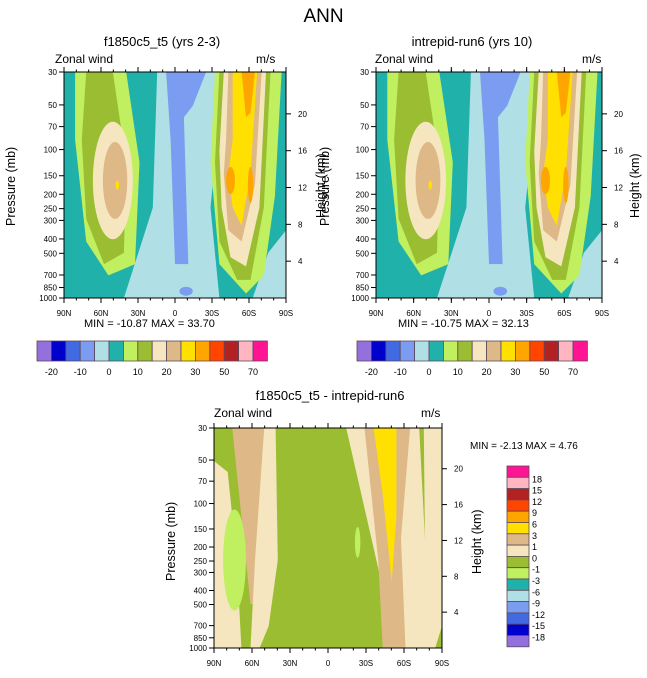 This screenshot has width=647, height=678. Describe the element at coordinates (431, 413) in the screenshot. I see `panel-3-units-label: m/s` at that location.